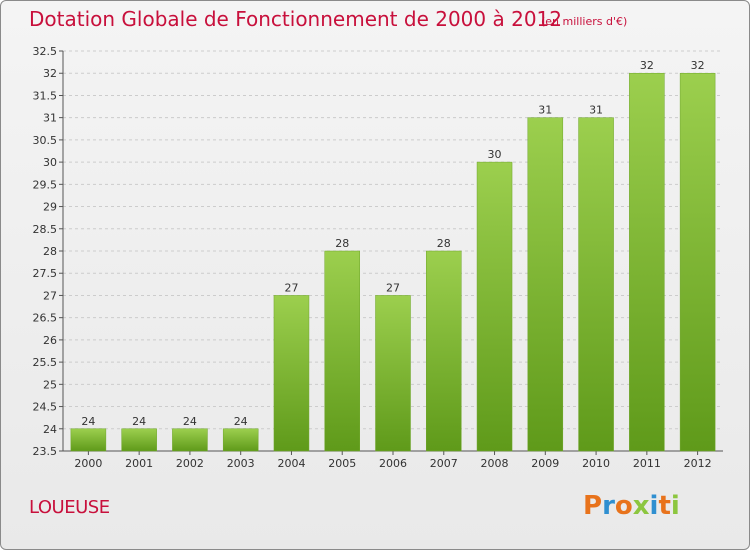 Image resolution: width=750 pixels, height=550 pixels. Describe the element at coordinates (45, 318) in the screenshot. I see `y-tick-label: 26.5` at that location.